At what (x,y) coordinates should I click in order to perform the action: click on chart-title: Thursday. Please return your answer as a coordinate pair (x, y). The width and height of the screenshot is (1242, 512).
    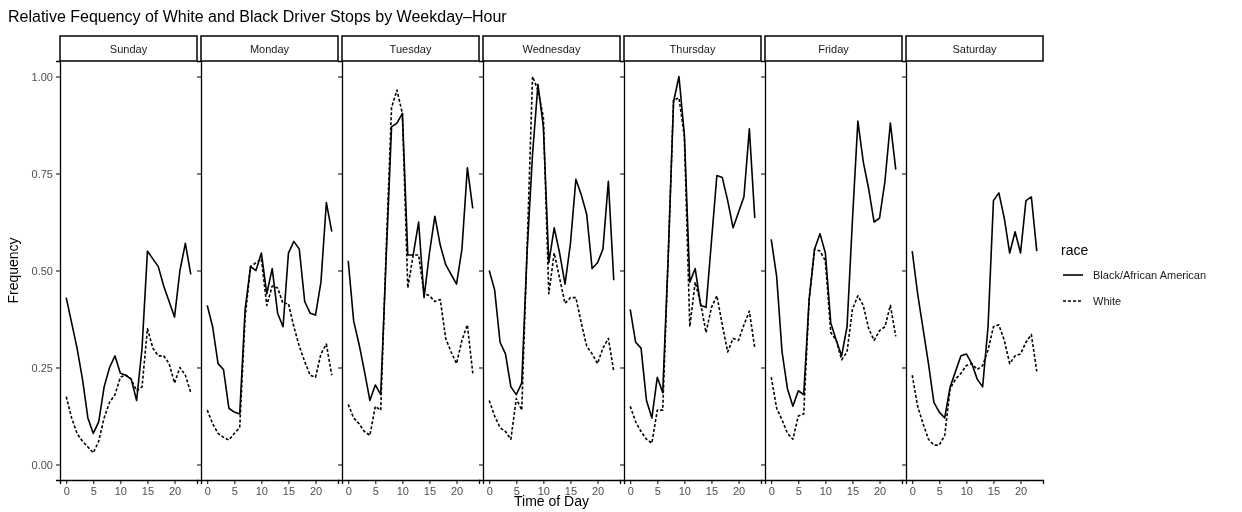
    Looking at the image, I should click on (692, 48).